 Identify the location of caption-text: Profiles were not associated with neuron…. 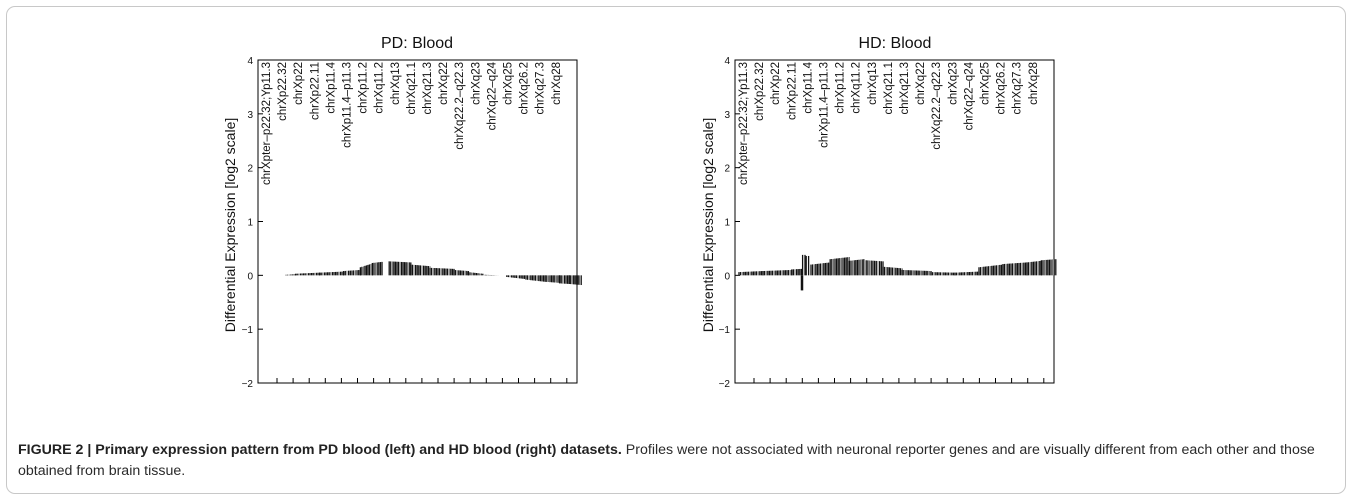
(666, 460).